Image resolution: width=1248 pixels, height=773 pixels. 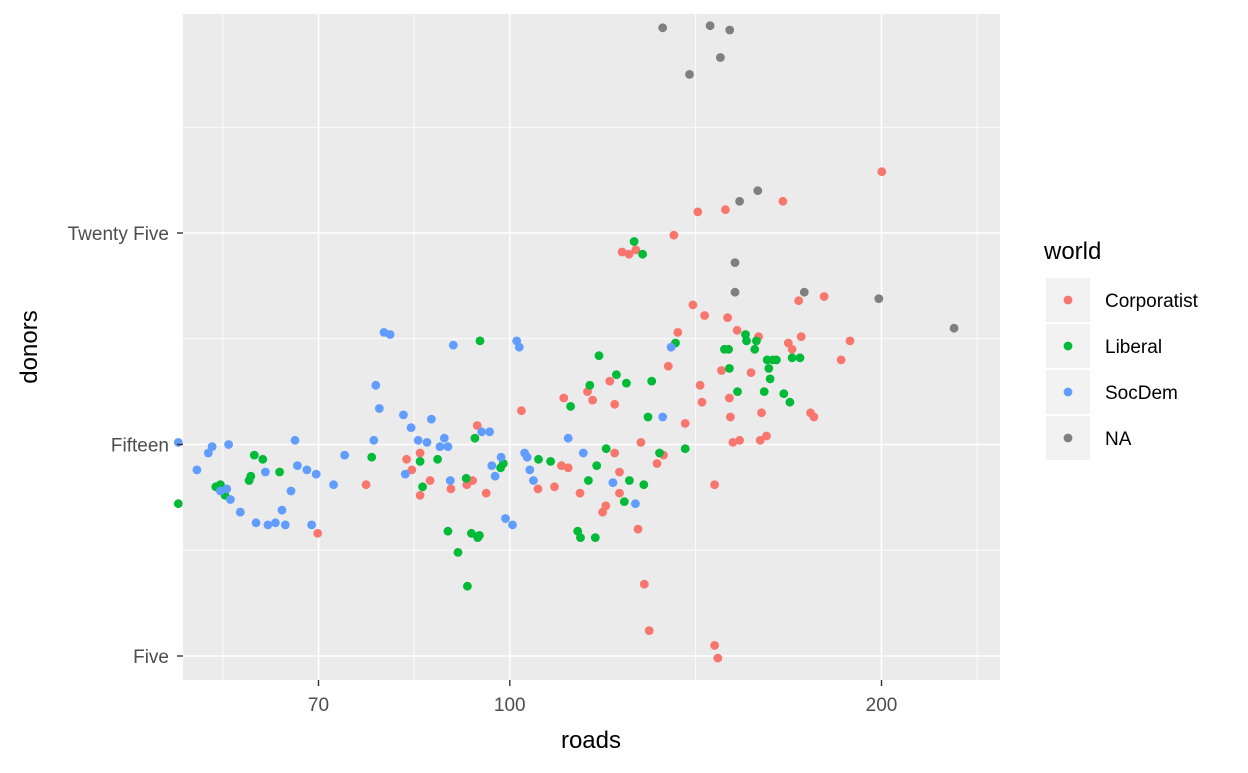 I want to click on y-tick-label: Twenty Five, so click(x=118, y=234).